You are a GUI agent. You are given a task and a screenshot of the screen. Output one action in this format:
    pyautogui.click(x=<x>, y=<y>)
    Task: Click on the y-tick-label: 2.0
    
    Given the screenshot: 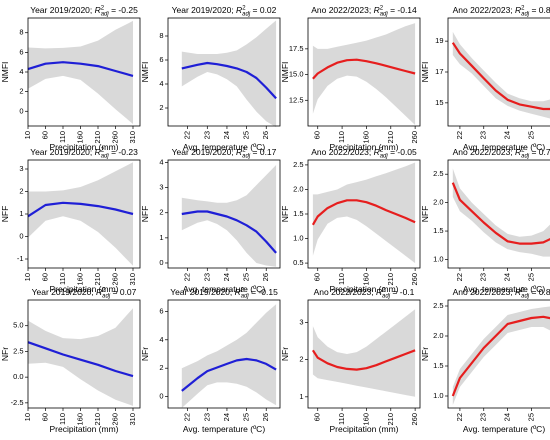 What is the action you would take?
    pyautogui.click(x=438, y=202)
    